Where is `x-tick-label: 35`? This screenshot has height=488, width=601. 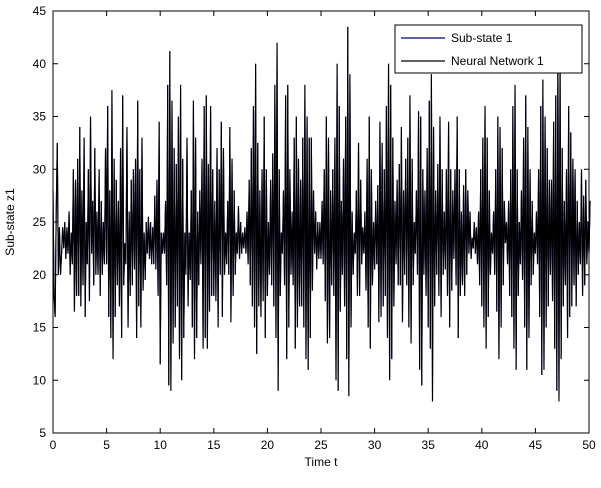
x-tick-label: 35 is located at coordinates (429, 445).